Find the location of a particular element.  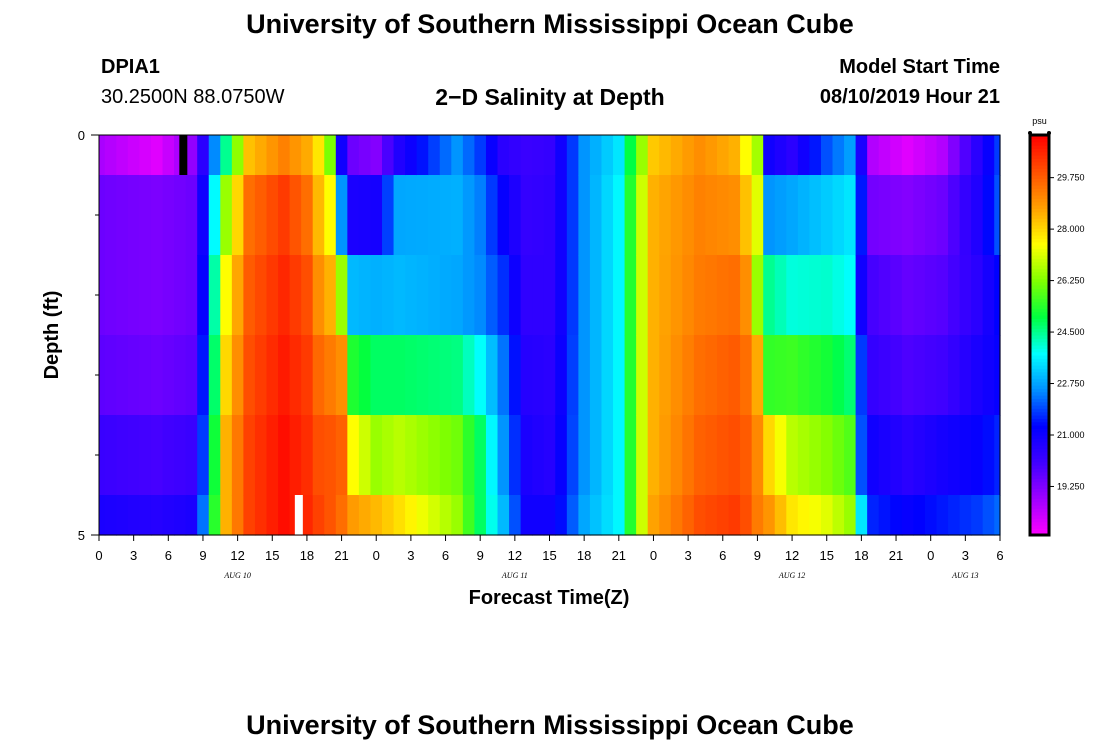

x-tick-label: 0 is located at coordinates (376, 555).